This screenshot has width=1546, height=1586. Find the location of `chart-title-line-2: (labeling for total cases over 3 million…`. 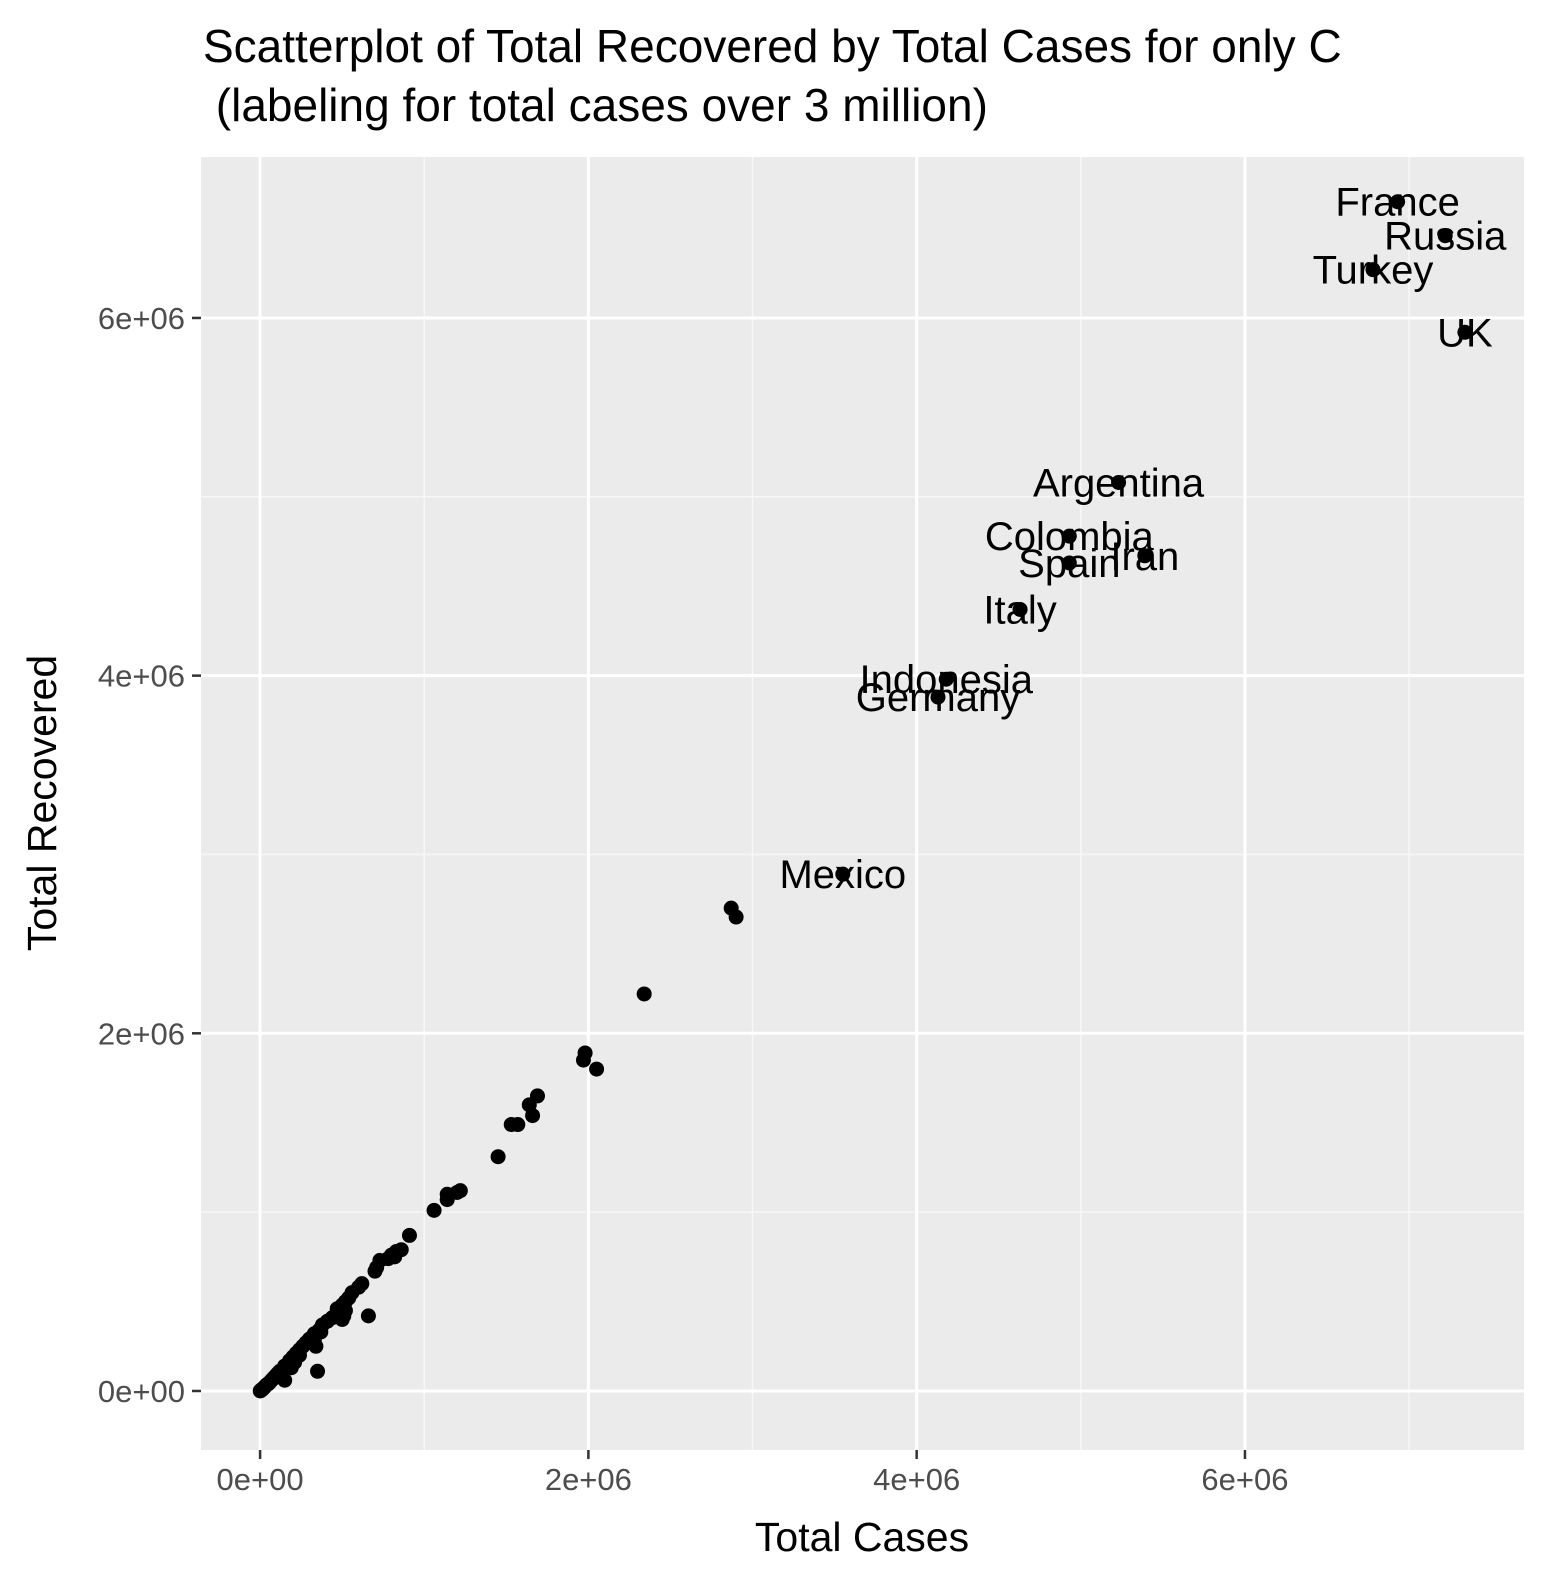

chart-title-line-2: (labeling for total cases over 3 million… is located at coordinates (595, 105).